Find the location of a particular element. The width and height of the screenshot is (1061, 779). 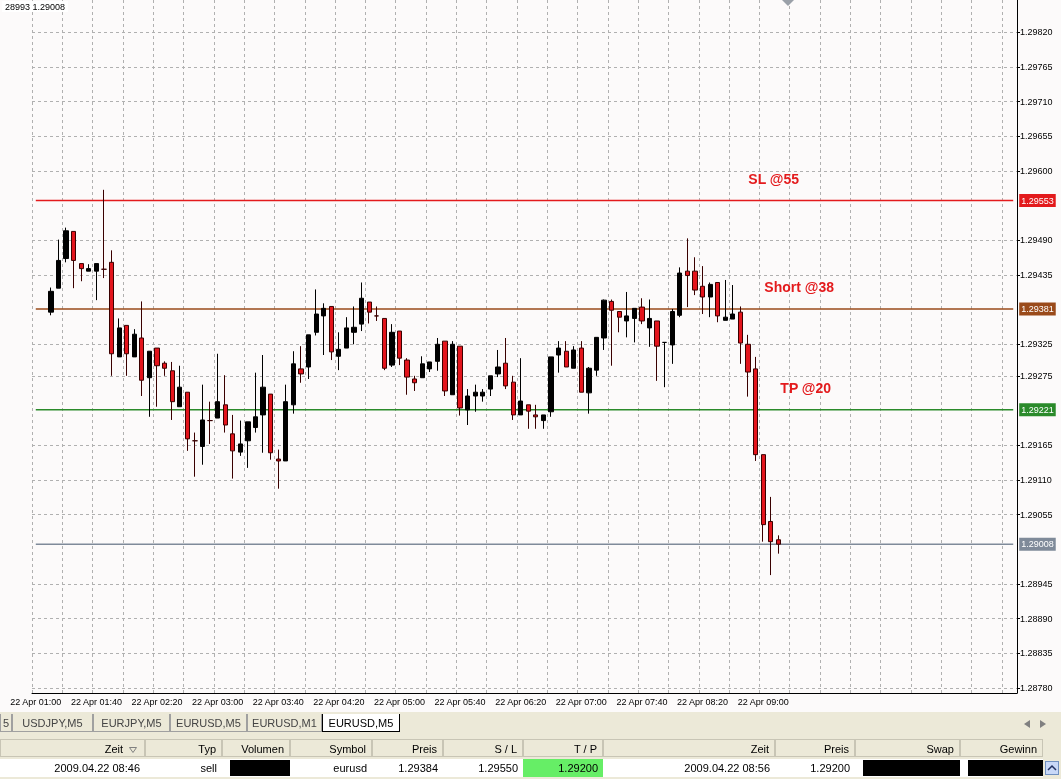

y-tick-label: 1.28835 is located at coordinates (1036, 653).